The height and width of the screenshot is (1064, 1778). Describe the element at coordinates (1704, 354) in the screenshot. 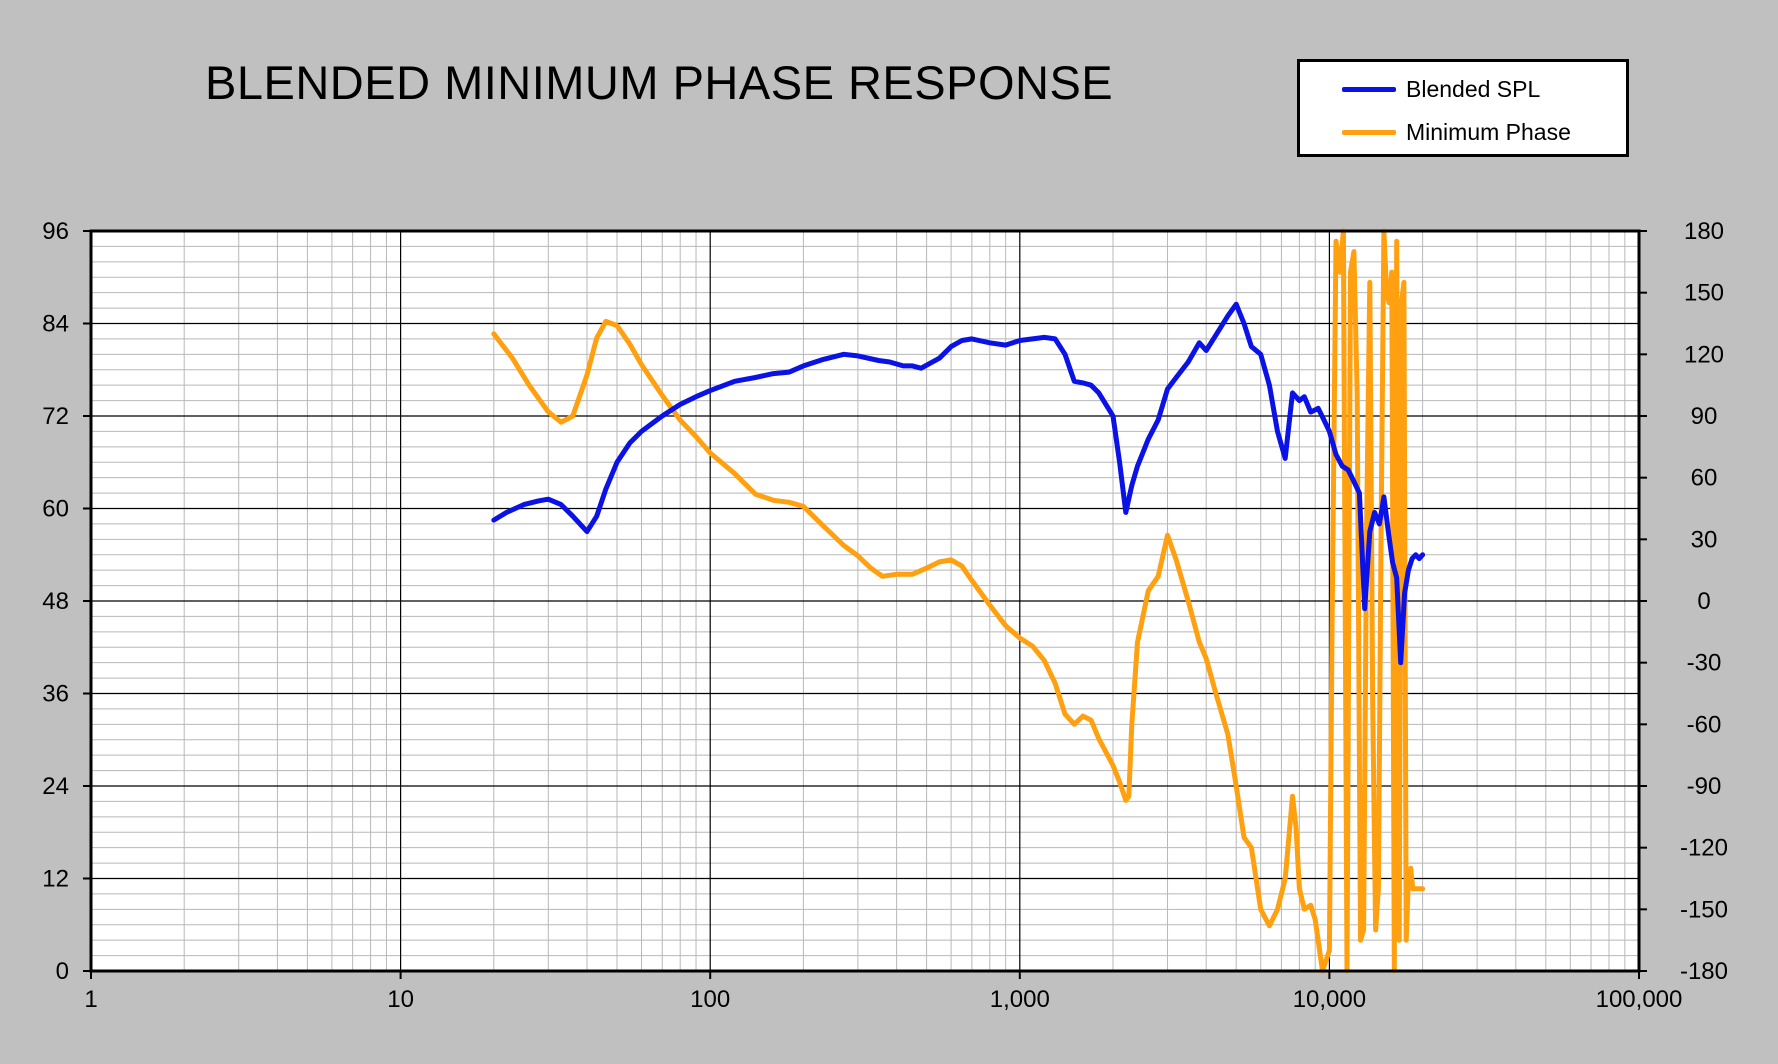

I see `y2-tick-label: 120` at that location.